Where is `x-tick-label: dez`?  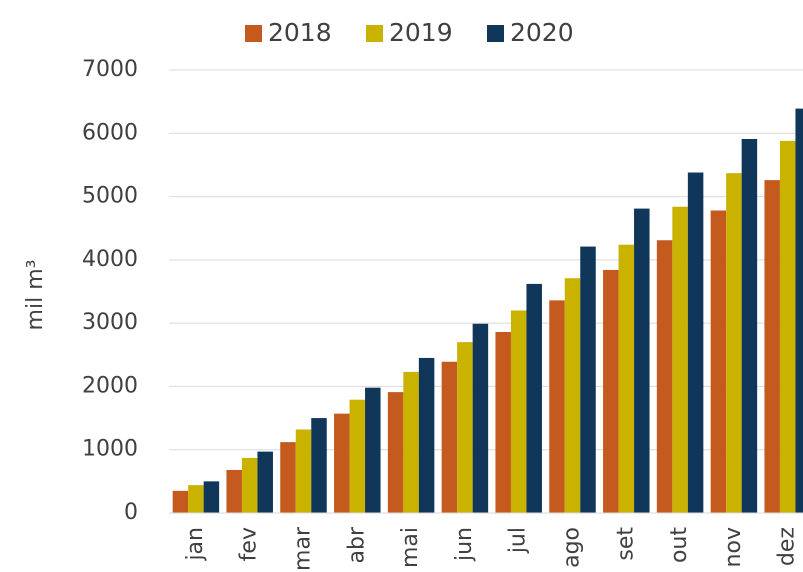 x-tick-label: dez is located at coordinates (787, 546).